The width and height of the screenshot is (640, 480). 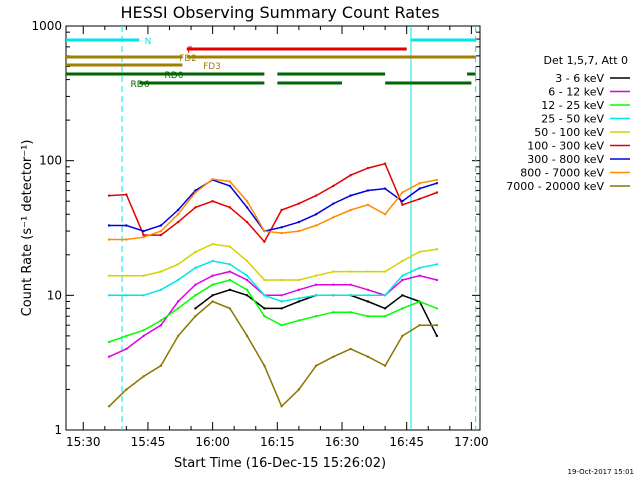 I want to click on flag-label-f: F, so click(x=189, y=51).